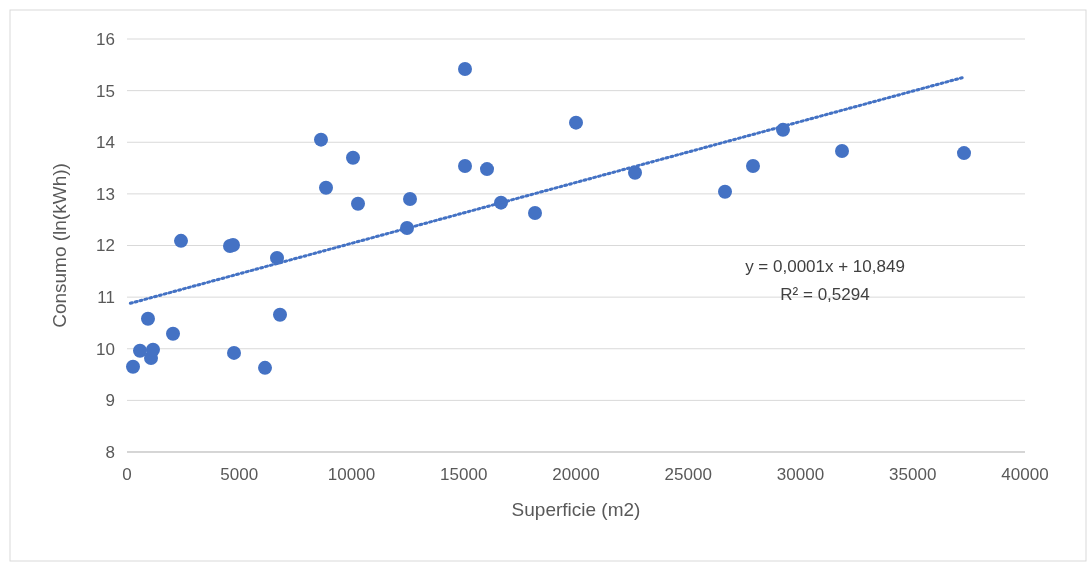 The image size is (1088, 563). I want to click on y-tick-label: 8, so click(110, 452).